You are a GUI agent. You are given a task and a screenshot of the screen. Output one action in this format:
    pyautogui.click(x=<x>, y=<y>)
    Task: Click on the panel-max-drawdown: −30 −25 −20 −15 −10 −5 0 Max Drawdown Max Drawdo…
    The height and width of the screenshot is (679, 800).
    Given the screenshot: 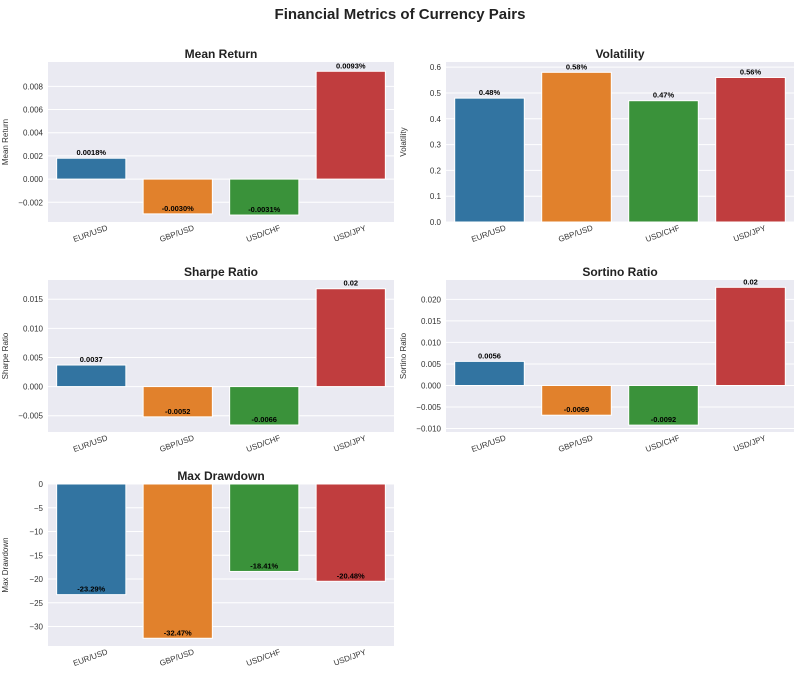 What is the action you would take?
    pyautogui.click(x=197, y=568)
    